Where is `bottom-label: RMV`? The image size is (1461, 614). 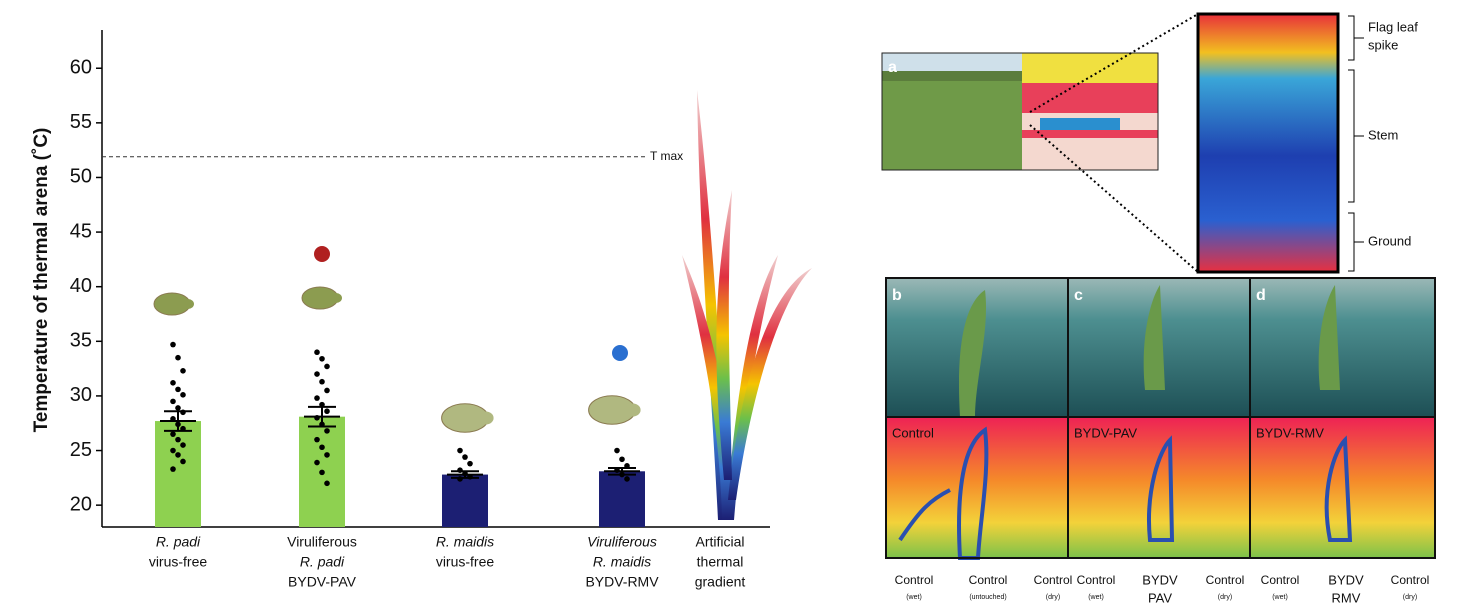
bottom-label: RMV is located at coordinates (1346, 597).